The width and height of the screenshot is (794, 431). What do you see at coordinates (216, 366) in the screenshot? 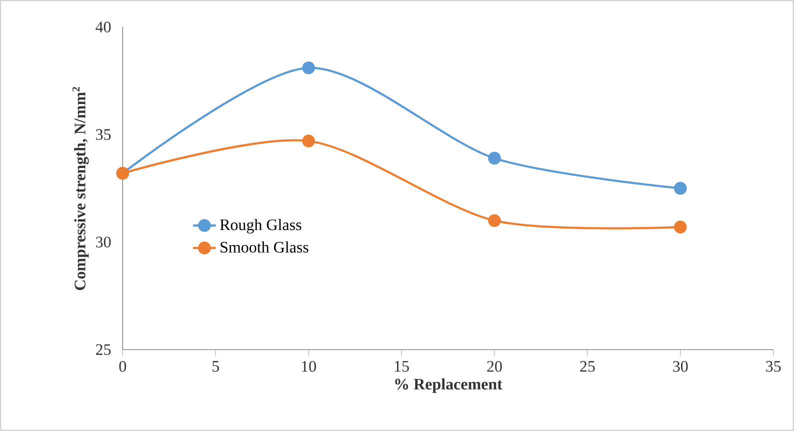
I see `x-tick-label: 5` at bounding box center [216, 366].